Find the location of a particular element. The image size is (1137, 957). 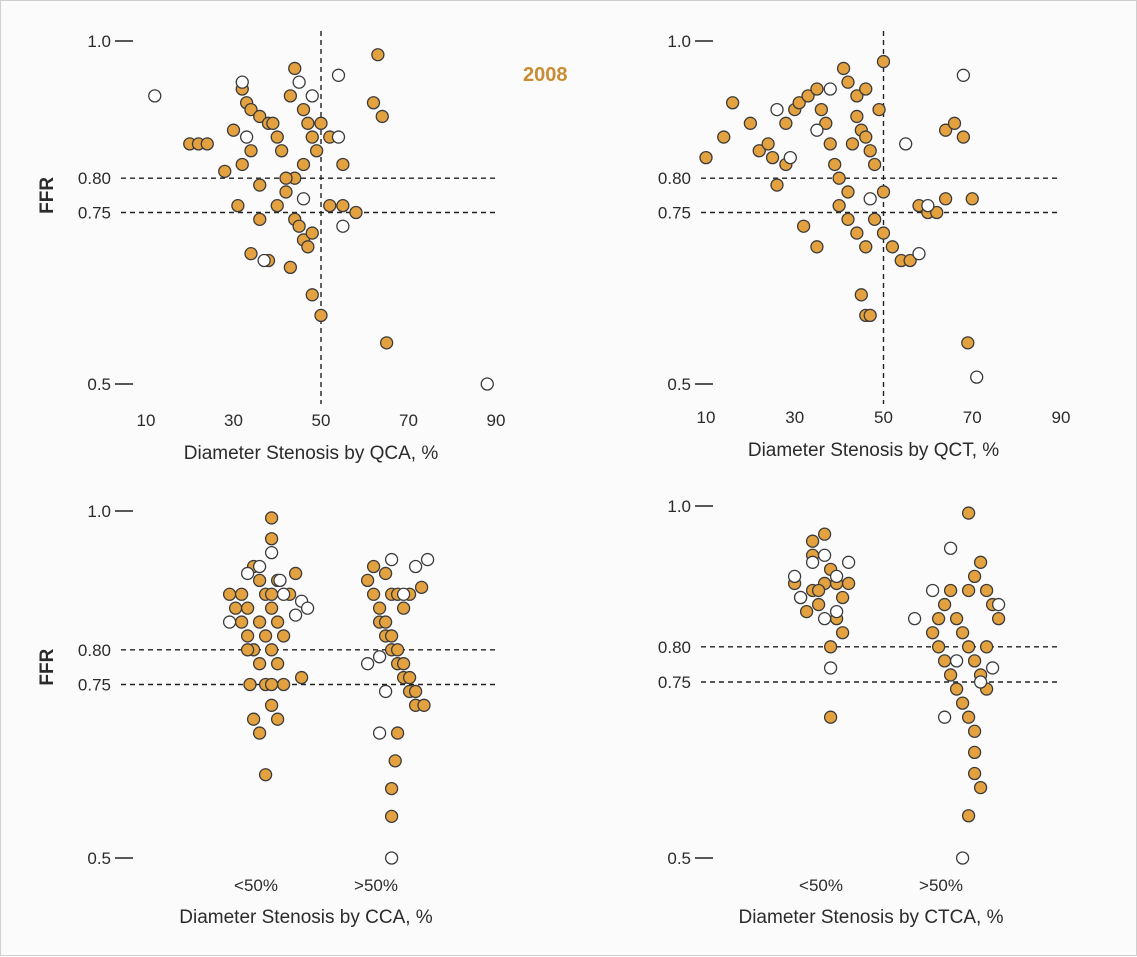

y-tick-label: 0.5 is located at coordinates (679, 858).